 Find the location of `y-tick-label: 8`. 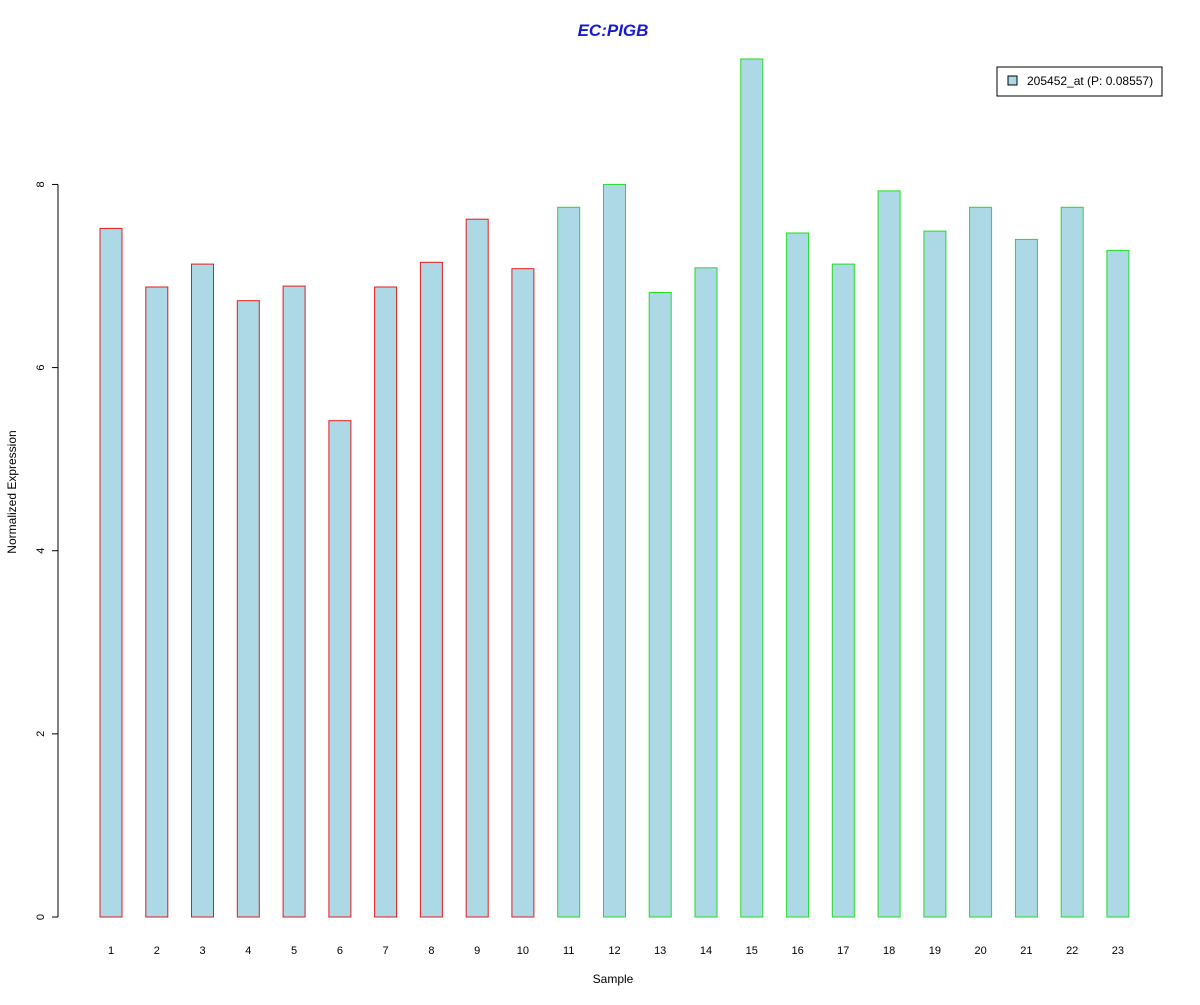

y-tick-label: 8 is located at coordinates (41, 184).